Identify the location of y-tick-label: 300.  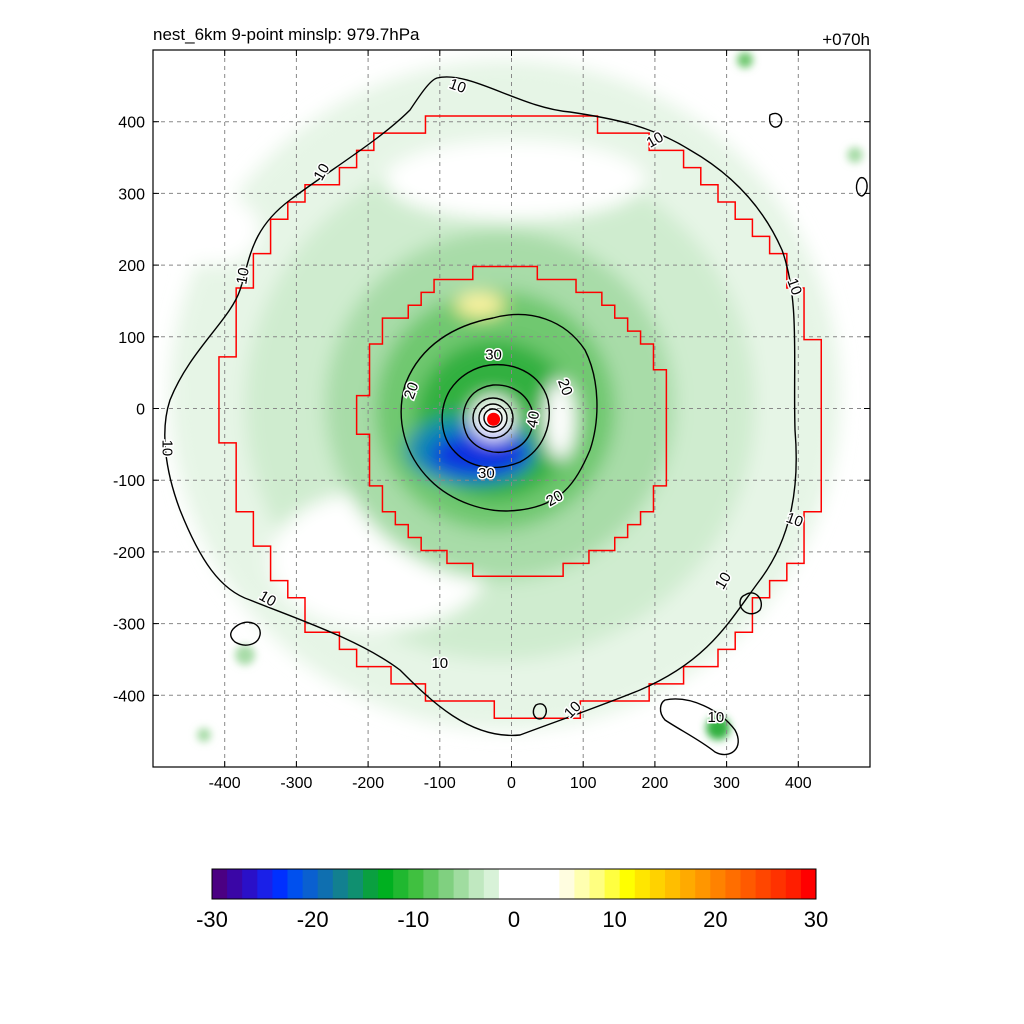
(131, 194).